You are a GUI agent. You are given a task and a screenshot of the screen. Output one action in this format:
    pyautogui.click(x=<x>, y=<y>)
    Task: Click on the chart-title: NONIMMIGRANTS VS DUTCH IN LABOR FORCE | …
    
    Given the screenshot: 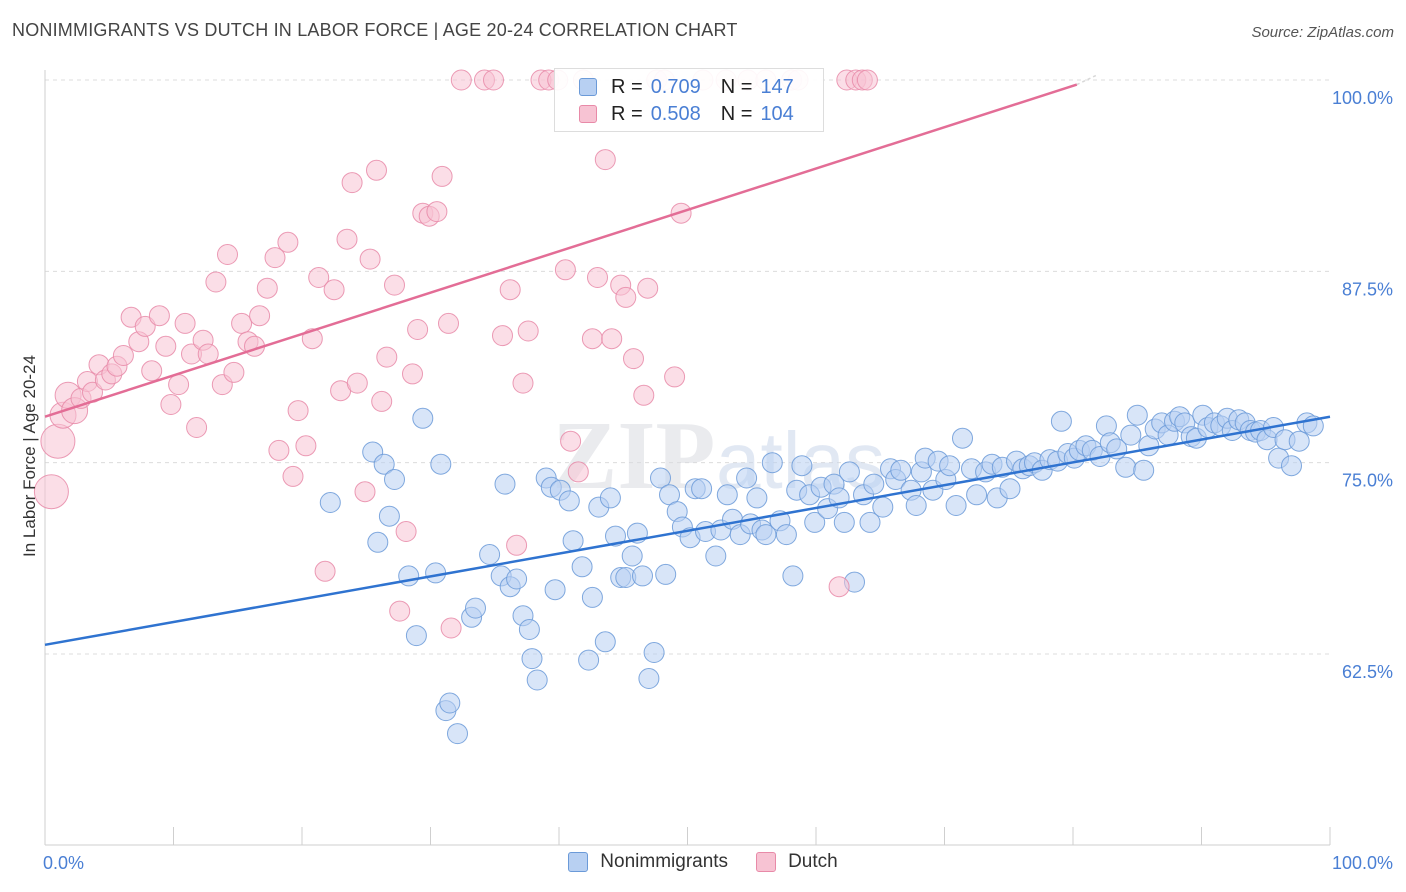 What is the action you would take?
    pyautogui.click(x=375, y=30)
    